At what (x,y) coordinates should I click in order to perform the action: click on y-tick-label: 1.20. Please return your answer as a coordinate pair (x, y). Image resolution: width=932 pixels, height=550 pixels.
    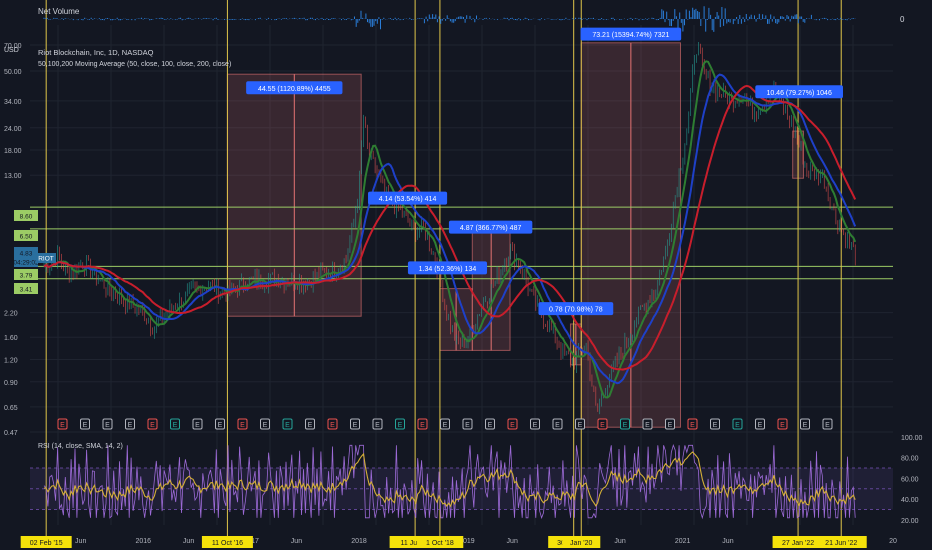
    Looking at the image, I should click on (11, 361).